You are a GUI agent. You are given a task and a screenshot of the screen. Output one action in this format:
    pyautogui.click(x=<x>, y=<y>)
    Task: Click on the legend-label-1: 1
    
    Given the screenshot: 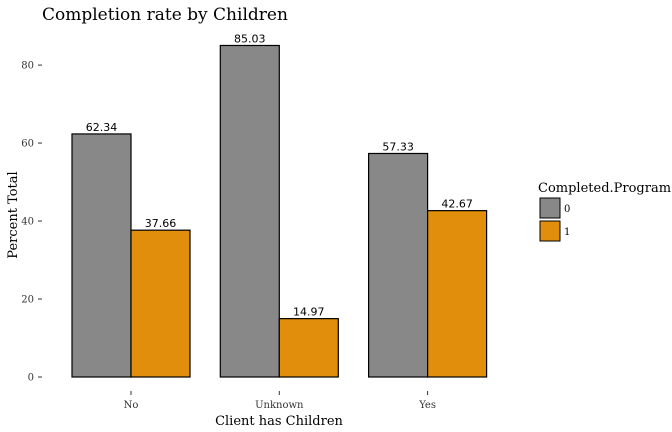 What is the action you would take?
    pyautogui.click(x=567, y=232)
    